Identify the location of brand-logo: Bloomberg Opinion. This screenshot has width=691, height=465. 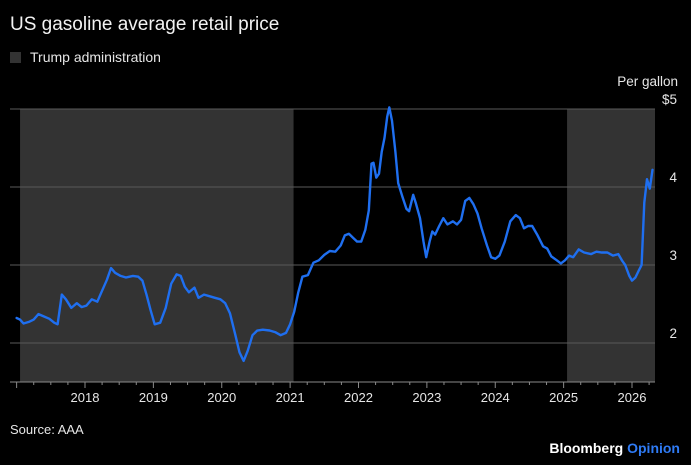
(614, 448).